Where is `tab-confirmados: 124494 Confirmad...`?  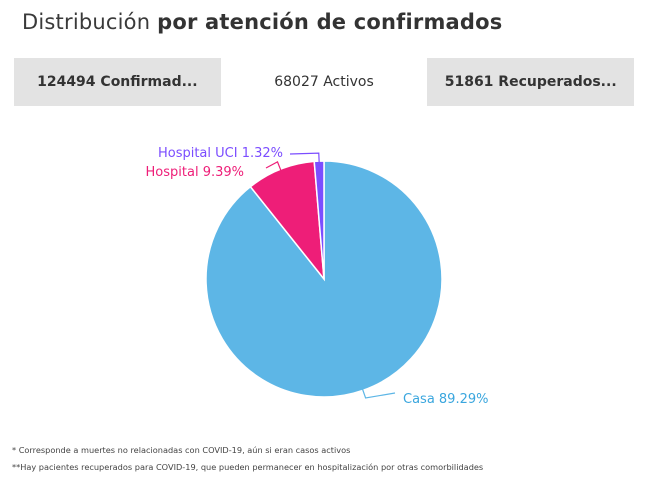
tab-confirmados: 124494 Confirmad... is located at coordinates (117, 82).